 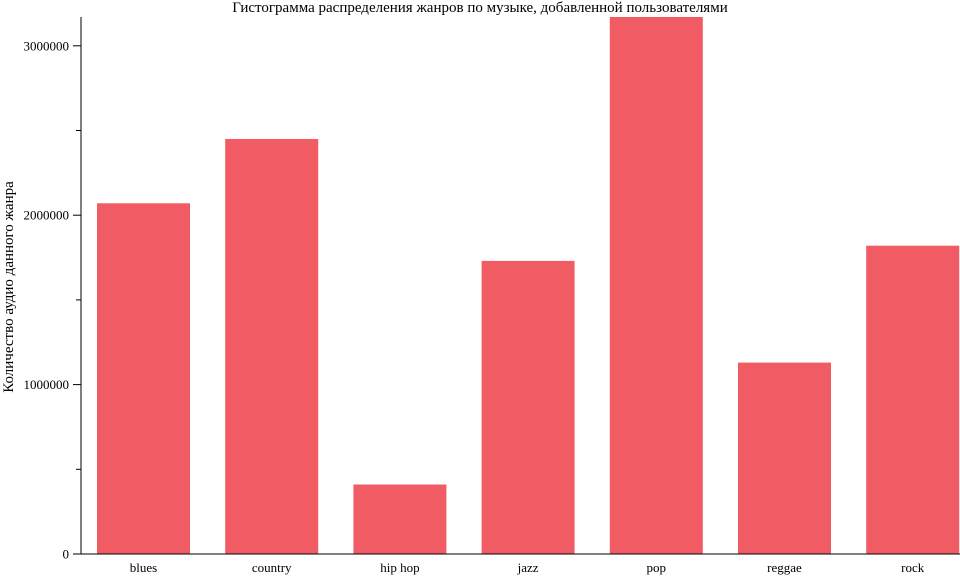 I want to click on y-tick-label: 1000000, so click(x=47, y=384).